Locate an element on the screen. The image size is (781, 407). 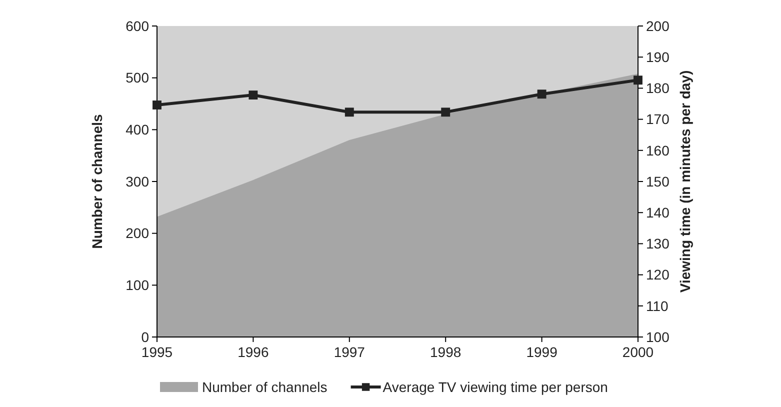
y-tick-label: 500 is located at coordinates (138, 78).